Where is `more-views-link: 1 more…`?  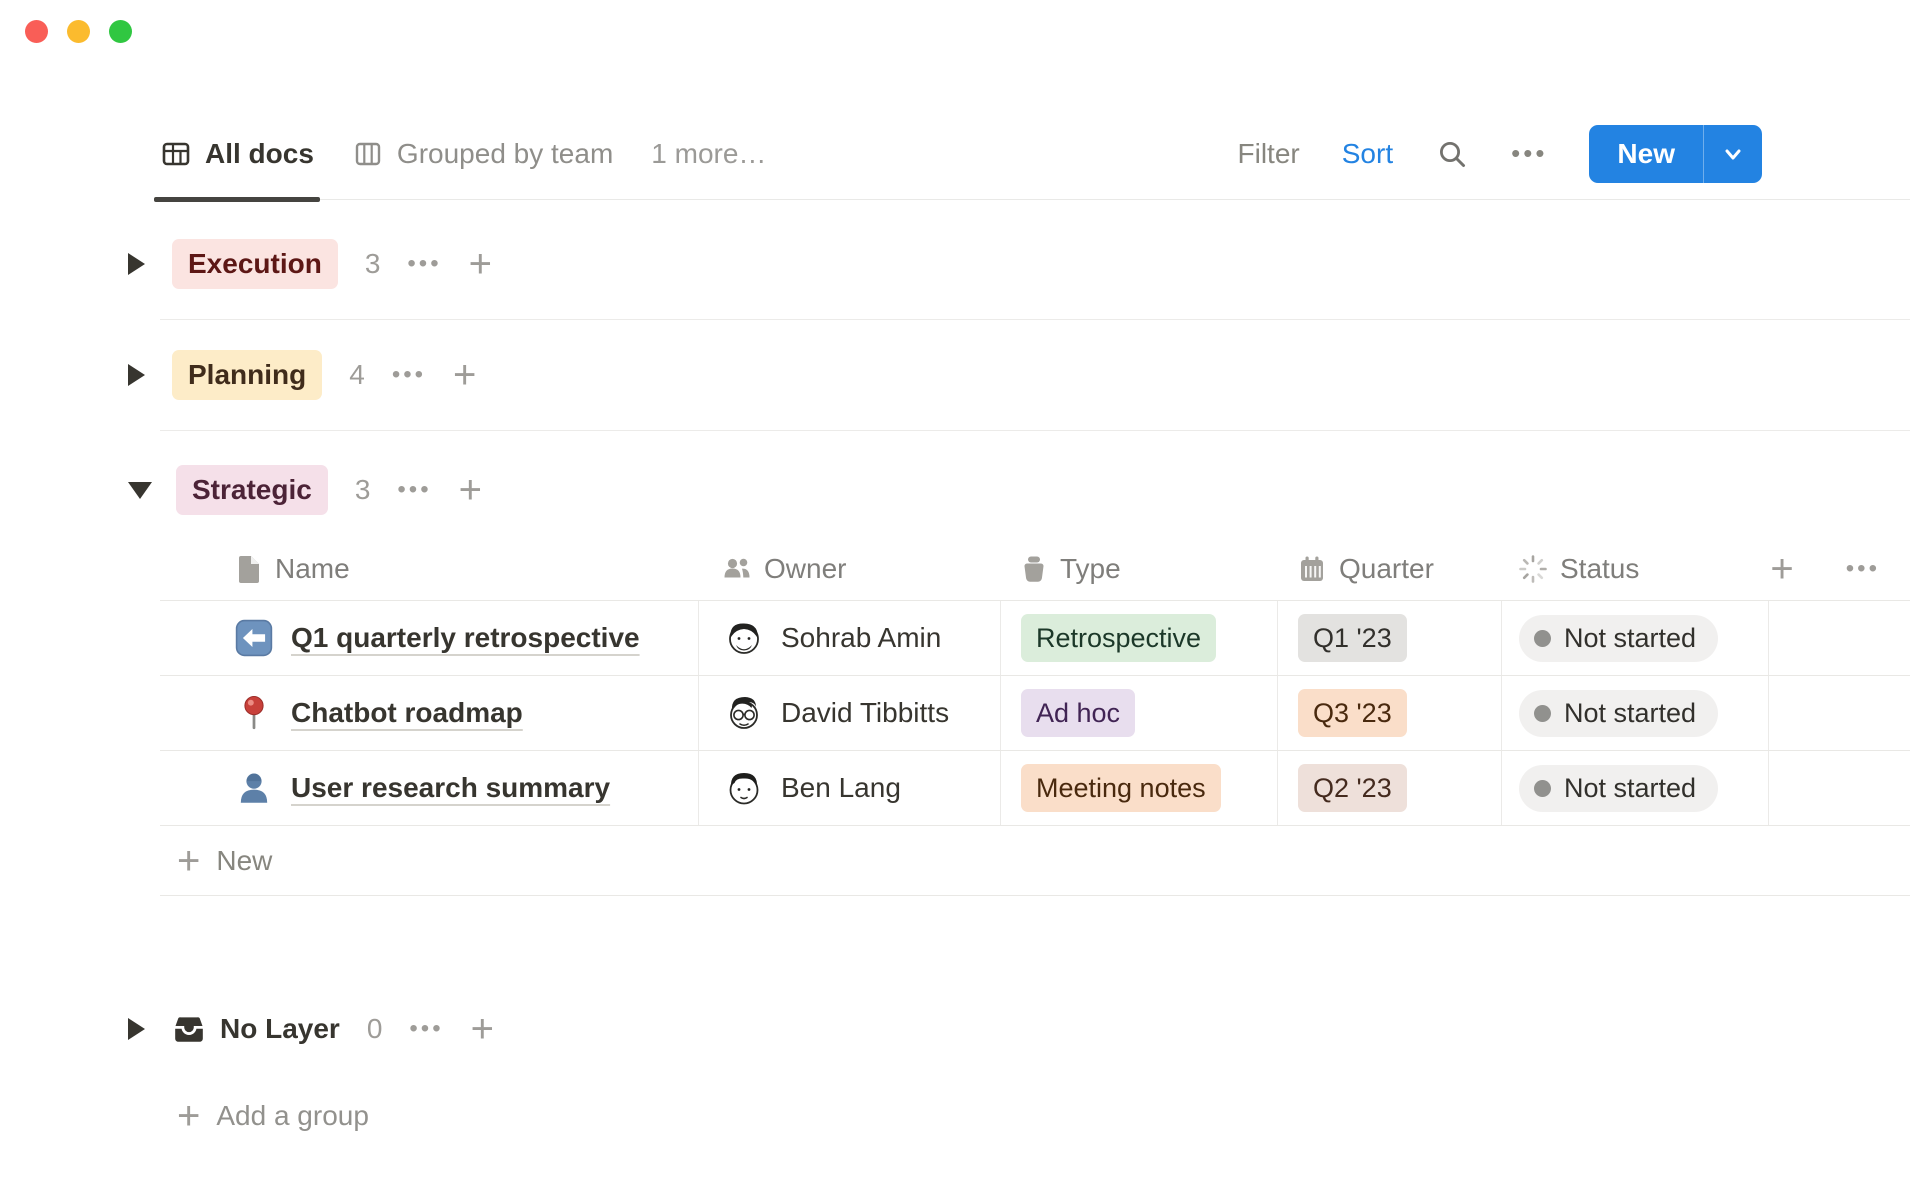 more-views-link: 1 more… is located at coordinates (709, 153).